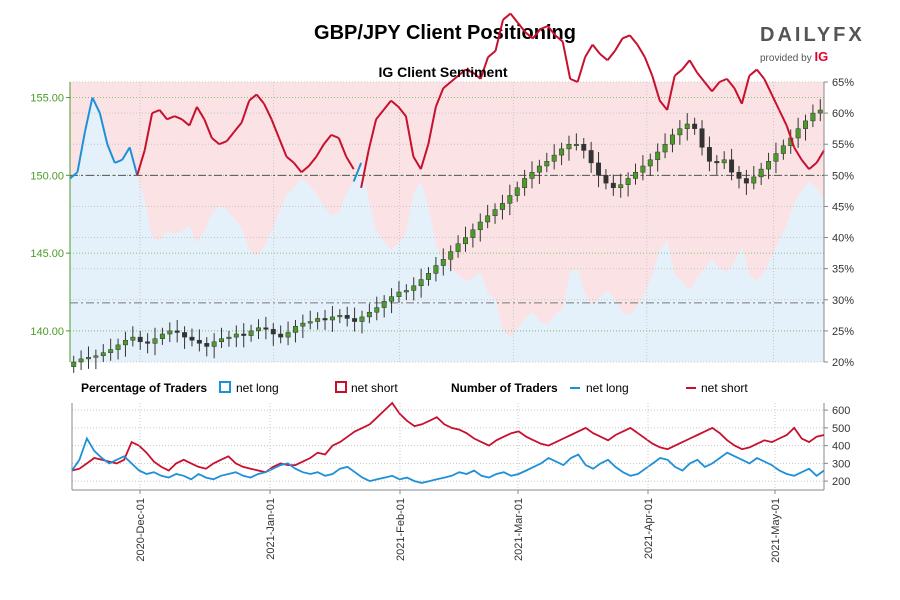 The width and height of the screenshot is (900, 600). Describe the element at coordinates (843, 114) in the screenshot. I see `percent-tick-label: 60%` at that location.